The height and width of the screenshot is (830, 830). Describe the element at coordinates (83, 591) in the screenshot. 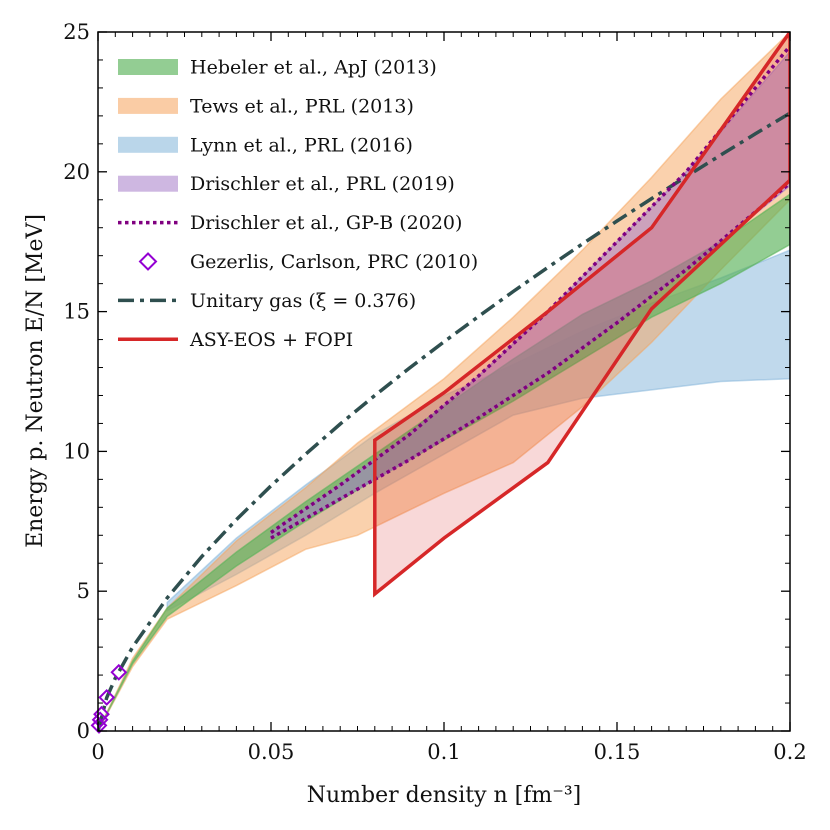

I see `y-tick-label: 5` at that location.